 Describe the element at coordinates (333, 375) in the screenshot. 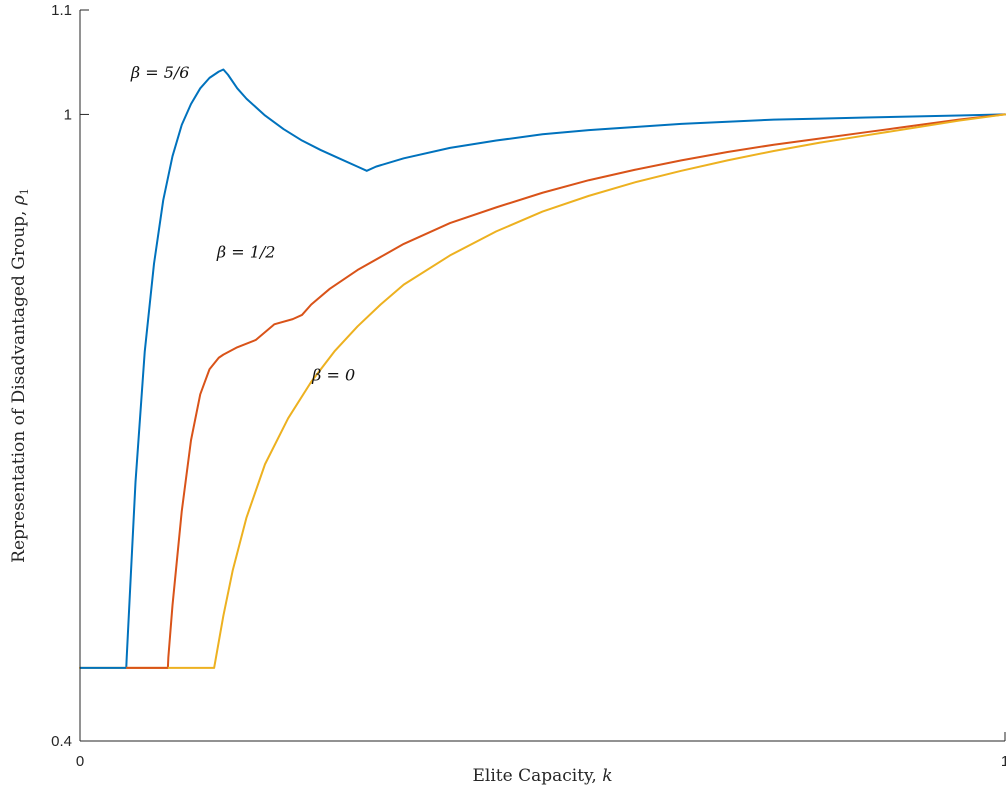

I see `series-label-3: β = 0` at that location.